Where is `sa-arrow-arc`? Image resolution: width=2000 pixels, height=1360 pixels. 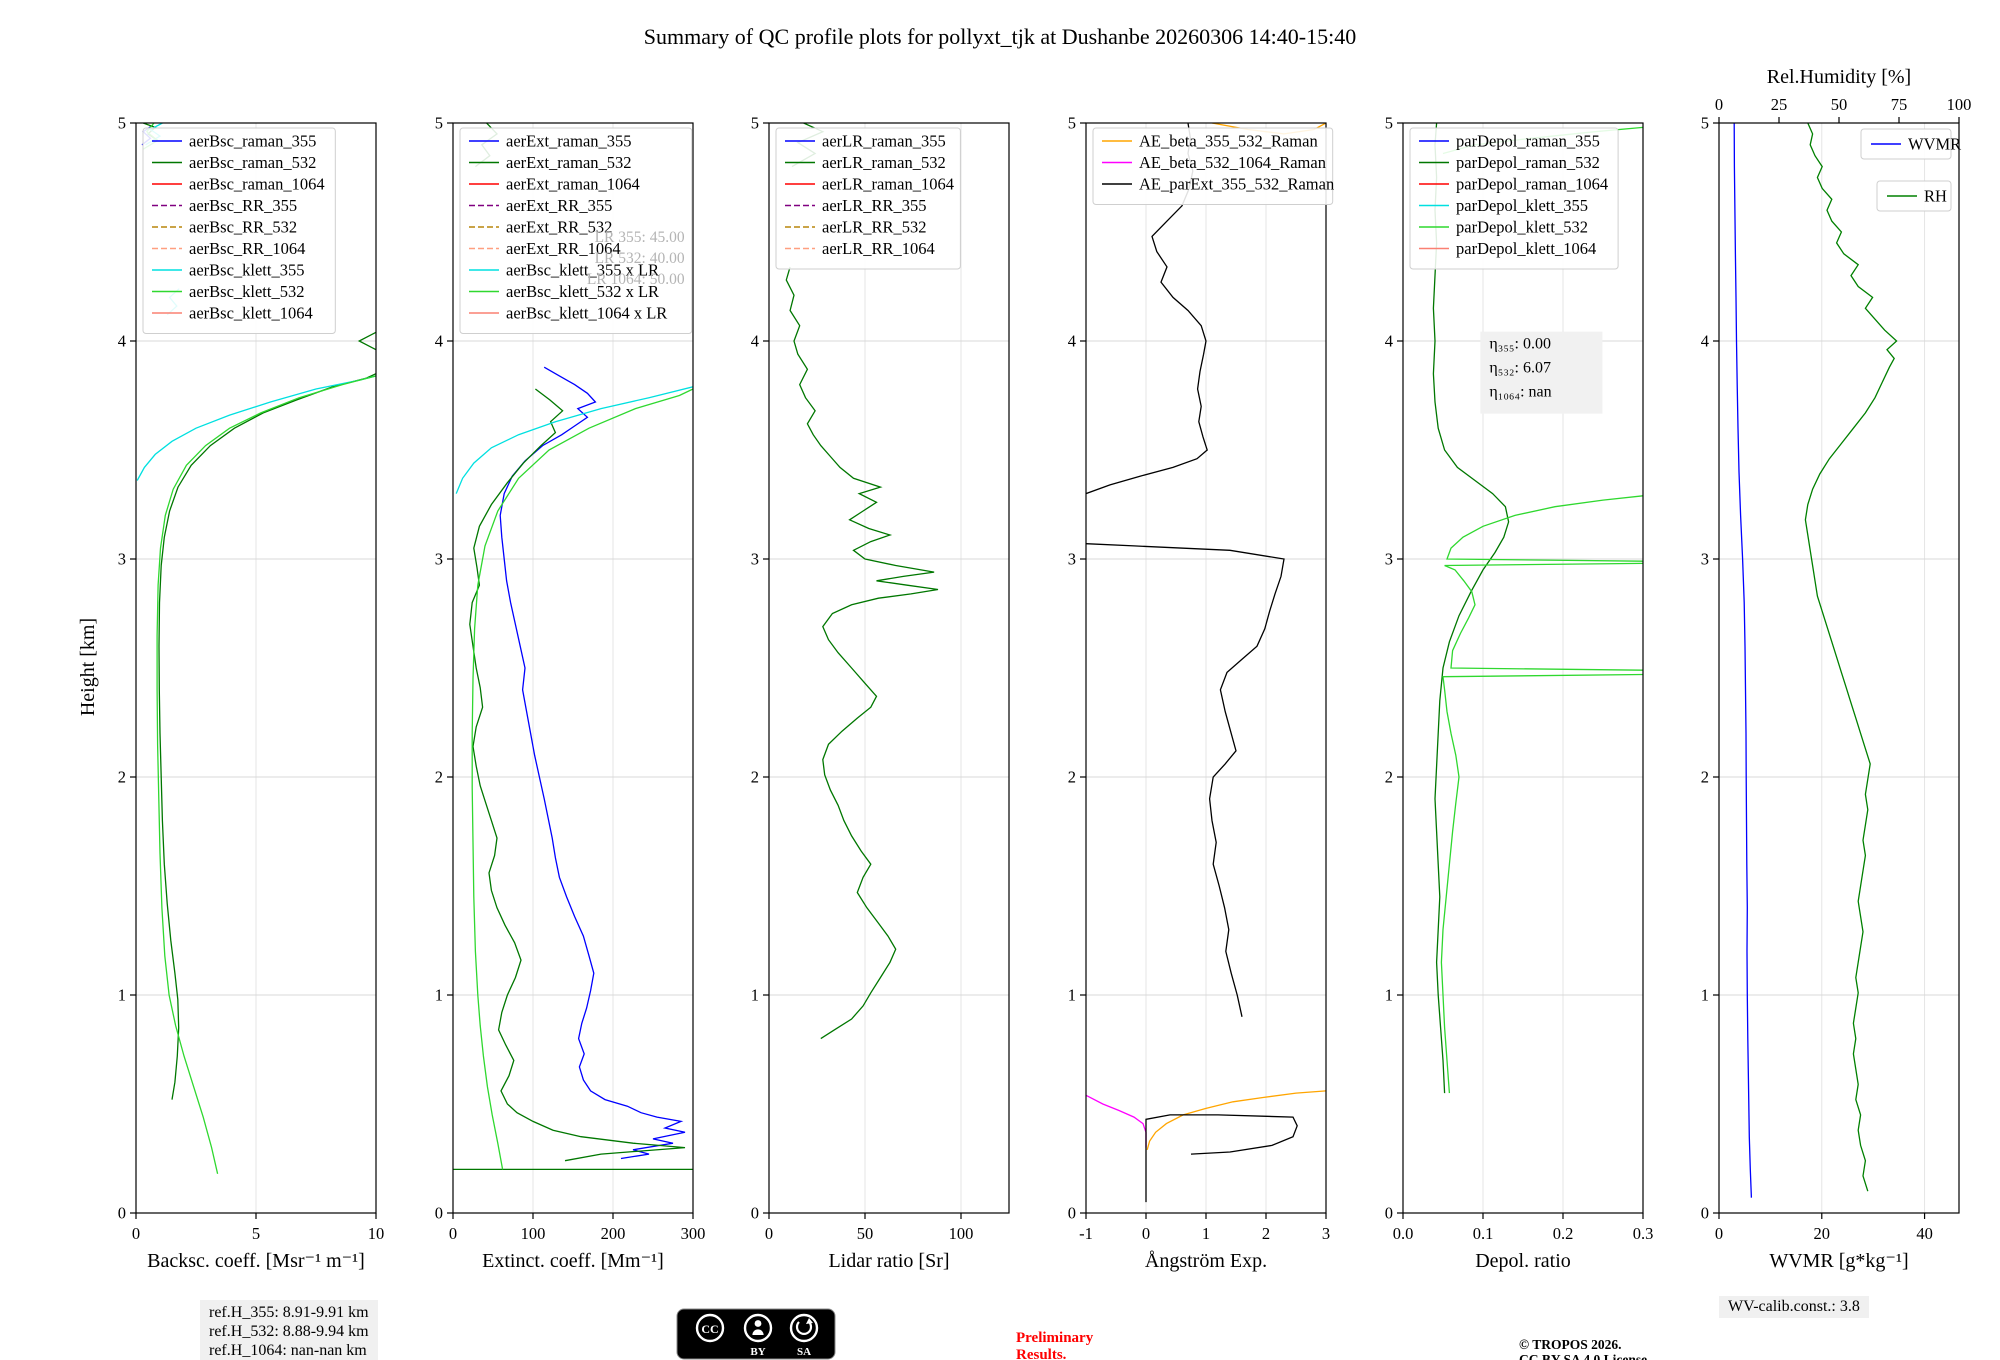 sa-arrow-arc is located at coordinates (804, 1328).